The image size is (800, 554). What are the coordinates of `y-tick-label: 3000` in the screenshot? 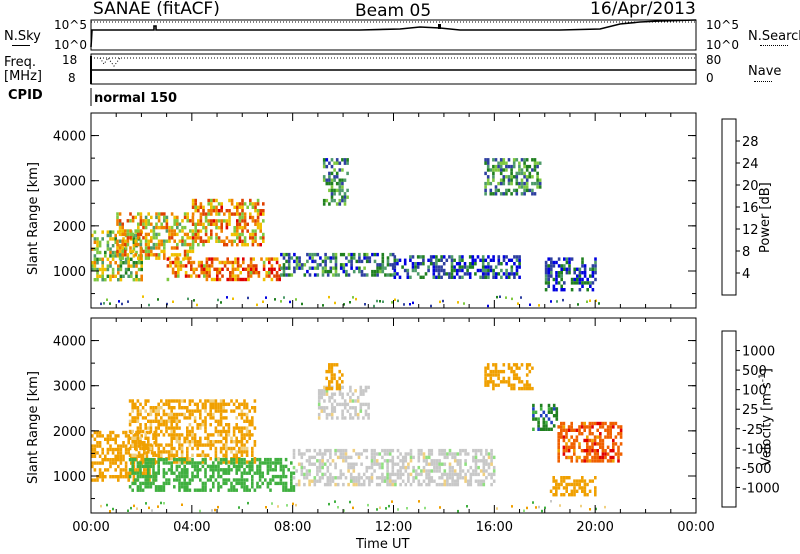 It's located at (69, 387).